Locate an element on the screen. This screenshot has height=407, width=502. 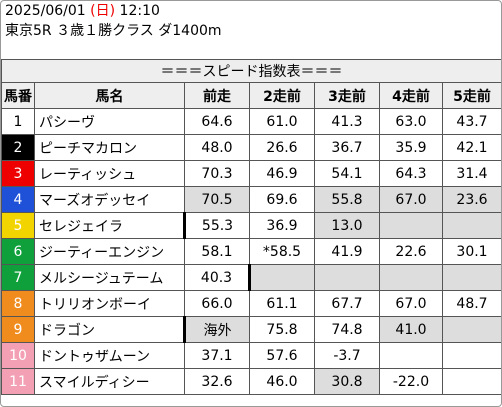
column-header: 3走前 is located at coordinates (347, 95).